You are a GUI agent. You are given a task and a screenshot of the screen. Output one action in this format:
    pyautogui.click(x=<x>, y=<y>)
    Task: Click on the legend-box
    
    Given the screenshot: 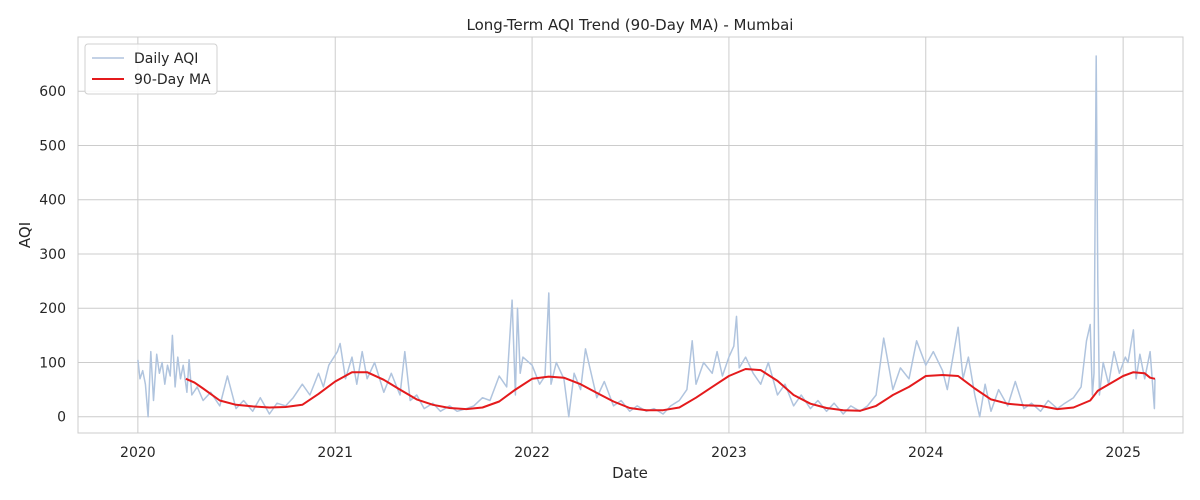 What is the action you would take?
    pyautogui.click(x=151, y=69)
    